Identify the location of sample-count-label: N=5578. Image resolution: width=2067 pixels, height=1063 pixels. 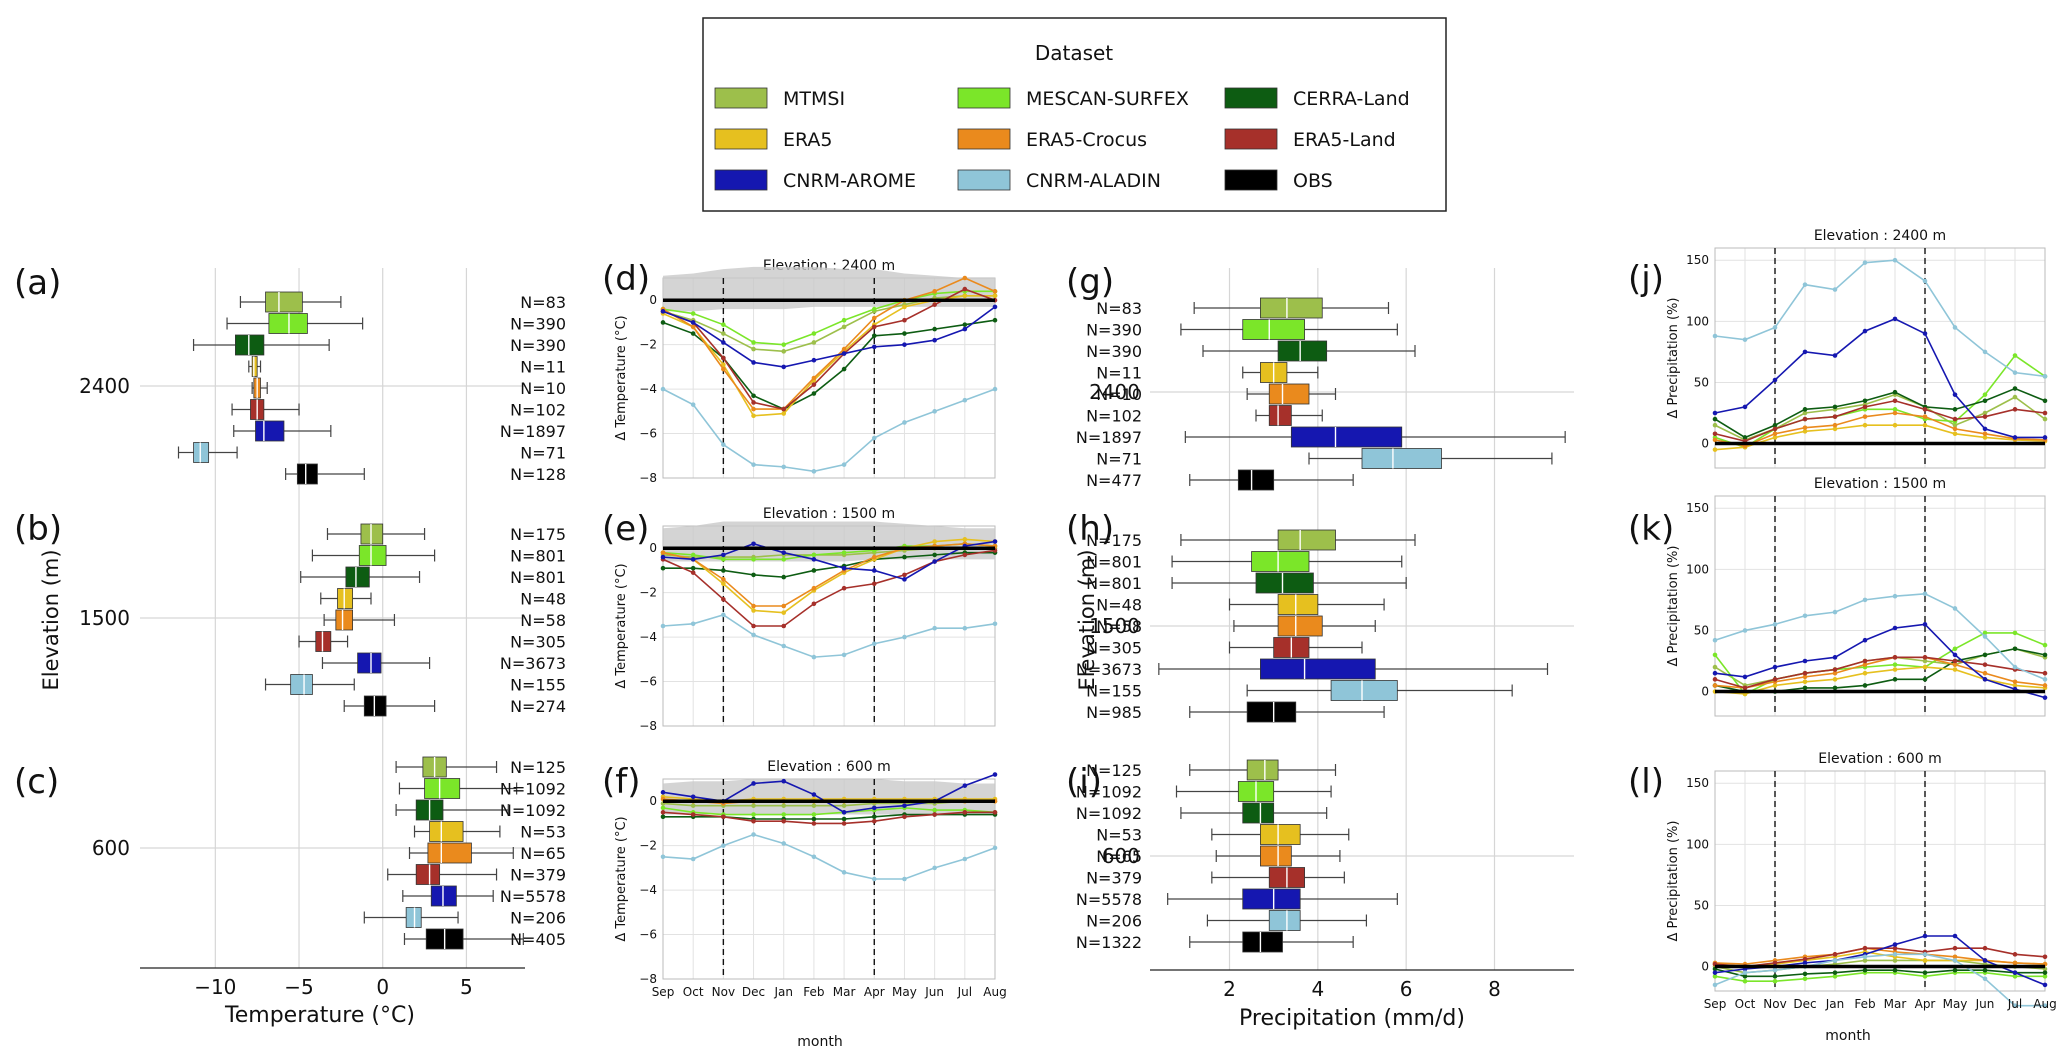
(533, 896).